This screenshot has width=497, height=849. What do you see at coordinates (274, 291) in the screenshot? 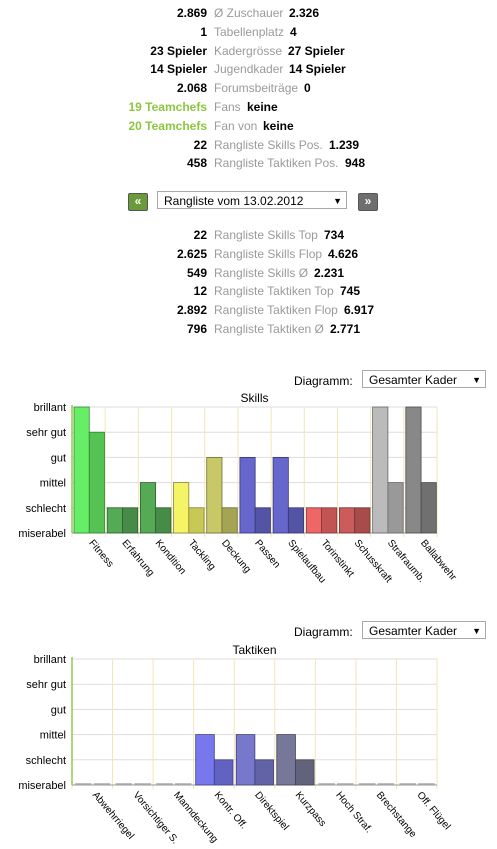
I see `compare-label: Rangliste Taktiken Top` at bounding box center [274, 291].